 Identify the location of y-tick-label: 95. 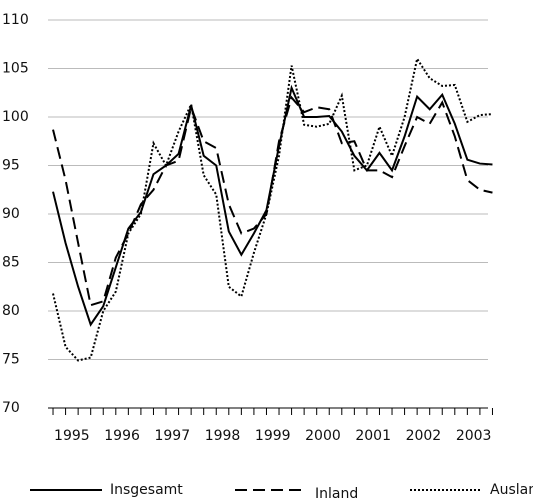
(11, 166).